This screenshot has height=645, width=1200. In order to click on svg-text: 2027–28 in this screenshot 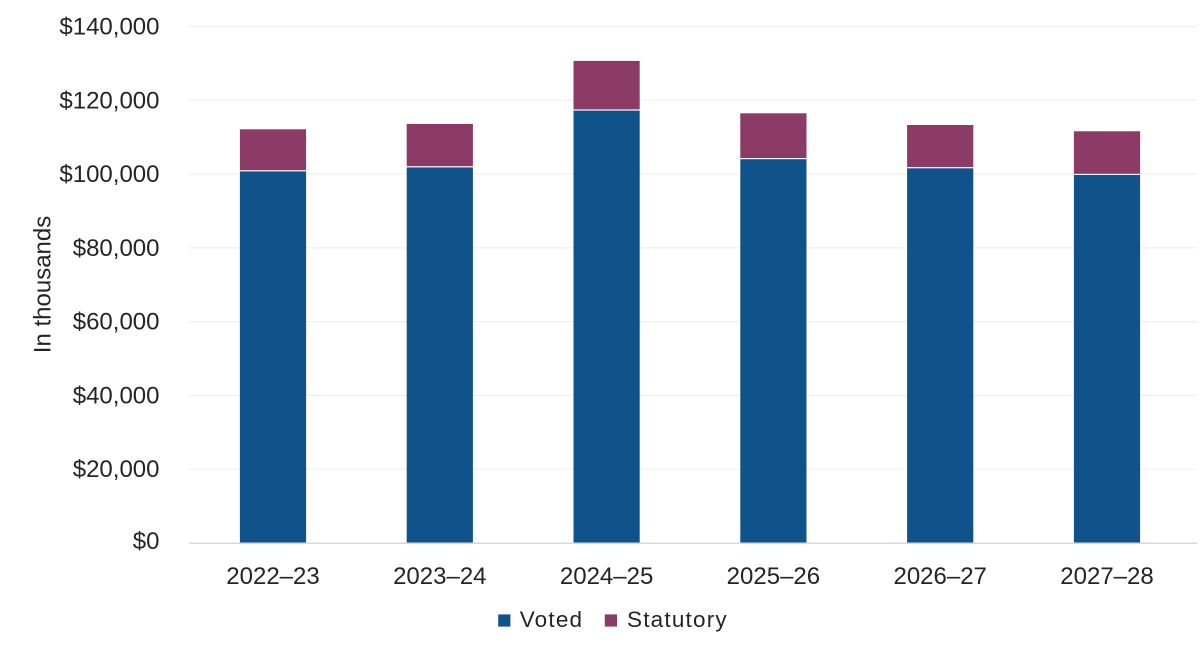, I will do `click(1106, 576)`.